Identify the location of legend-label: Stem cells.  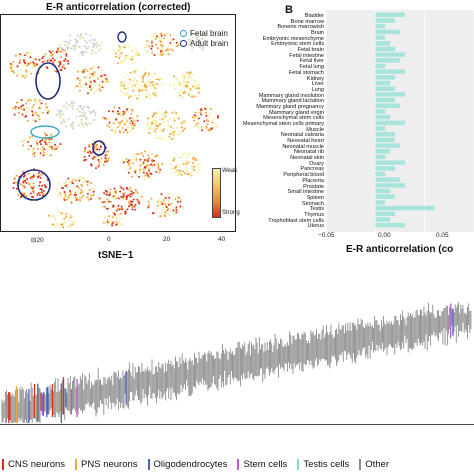
(265, 464).